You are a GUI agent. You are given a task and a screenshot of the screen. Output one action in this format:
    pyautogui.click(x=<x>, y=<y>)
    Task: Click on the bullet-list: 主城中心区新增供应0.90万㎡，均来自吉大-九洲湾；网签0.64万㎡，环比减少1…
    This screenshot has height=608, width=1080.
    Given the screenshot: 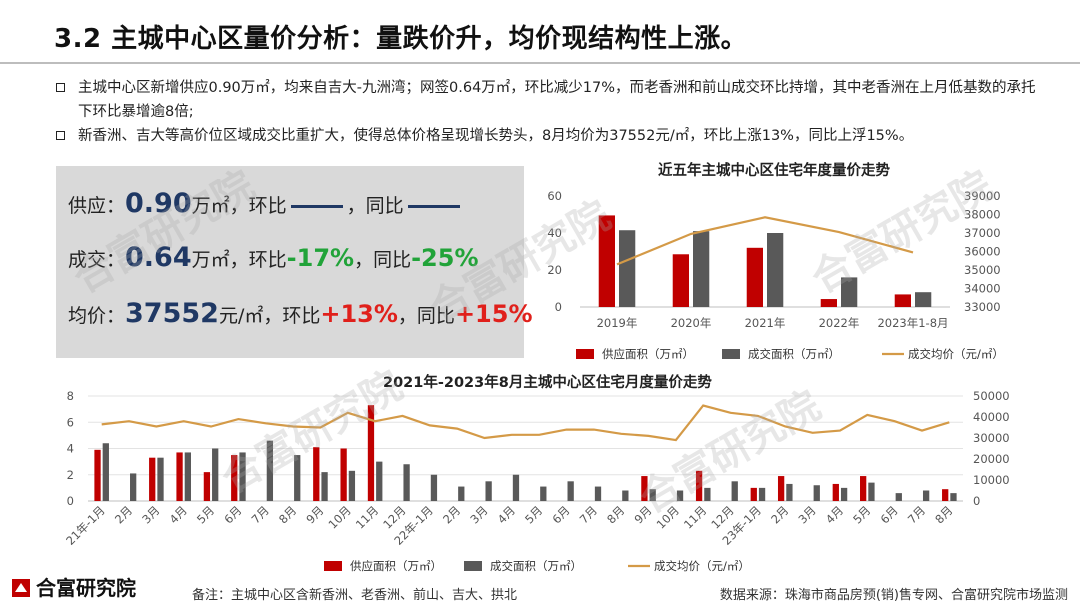 What is the action you would take?
    pyautogui.click(x=549, y=112)
    